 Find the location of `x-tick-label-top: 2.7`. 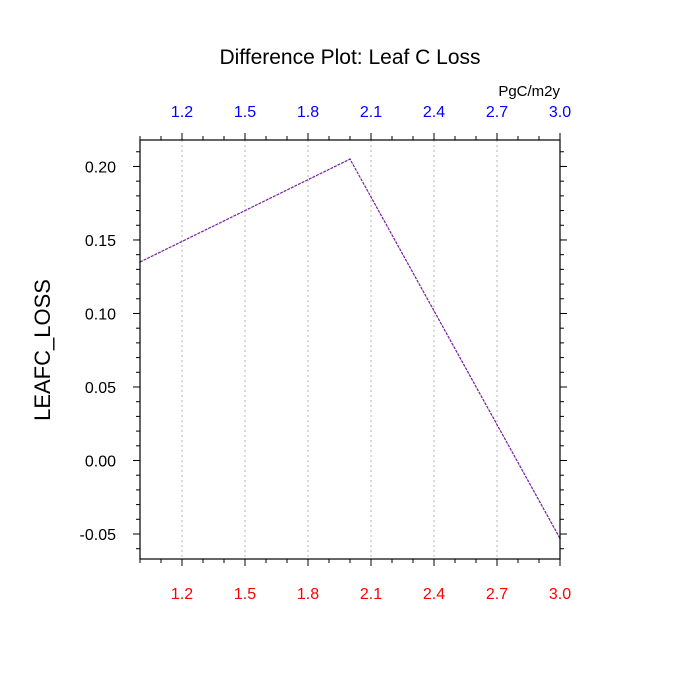

x-tick-label-top: 2.7 is located at coordinates (497, 112).